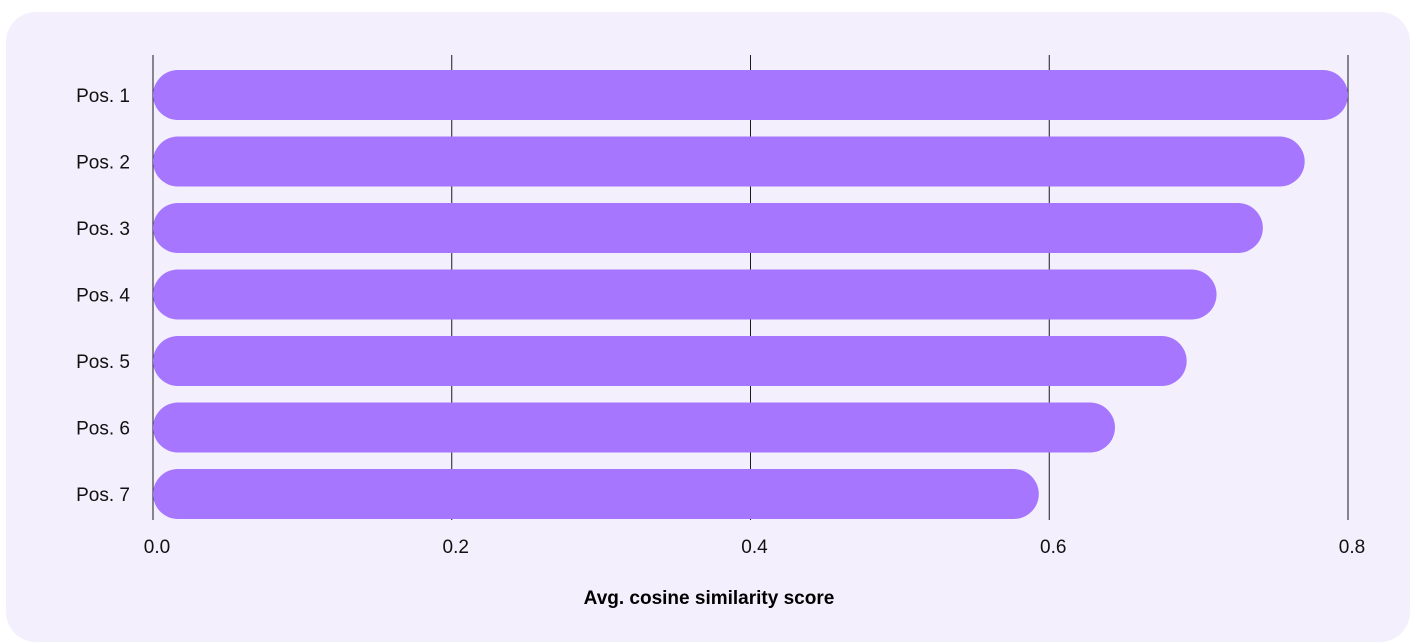 This screenshot has width=1416, height=644. What do you see at coordinates (103, 96) in the screenshot?
I see `category-label: Pos. 1` at bounding box center [103, 96].